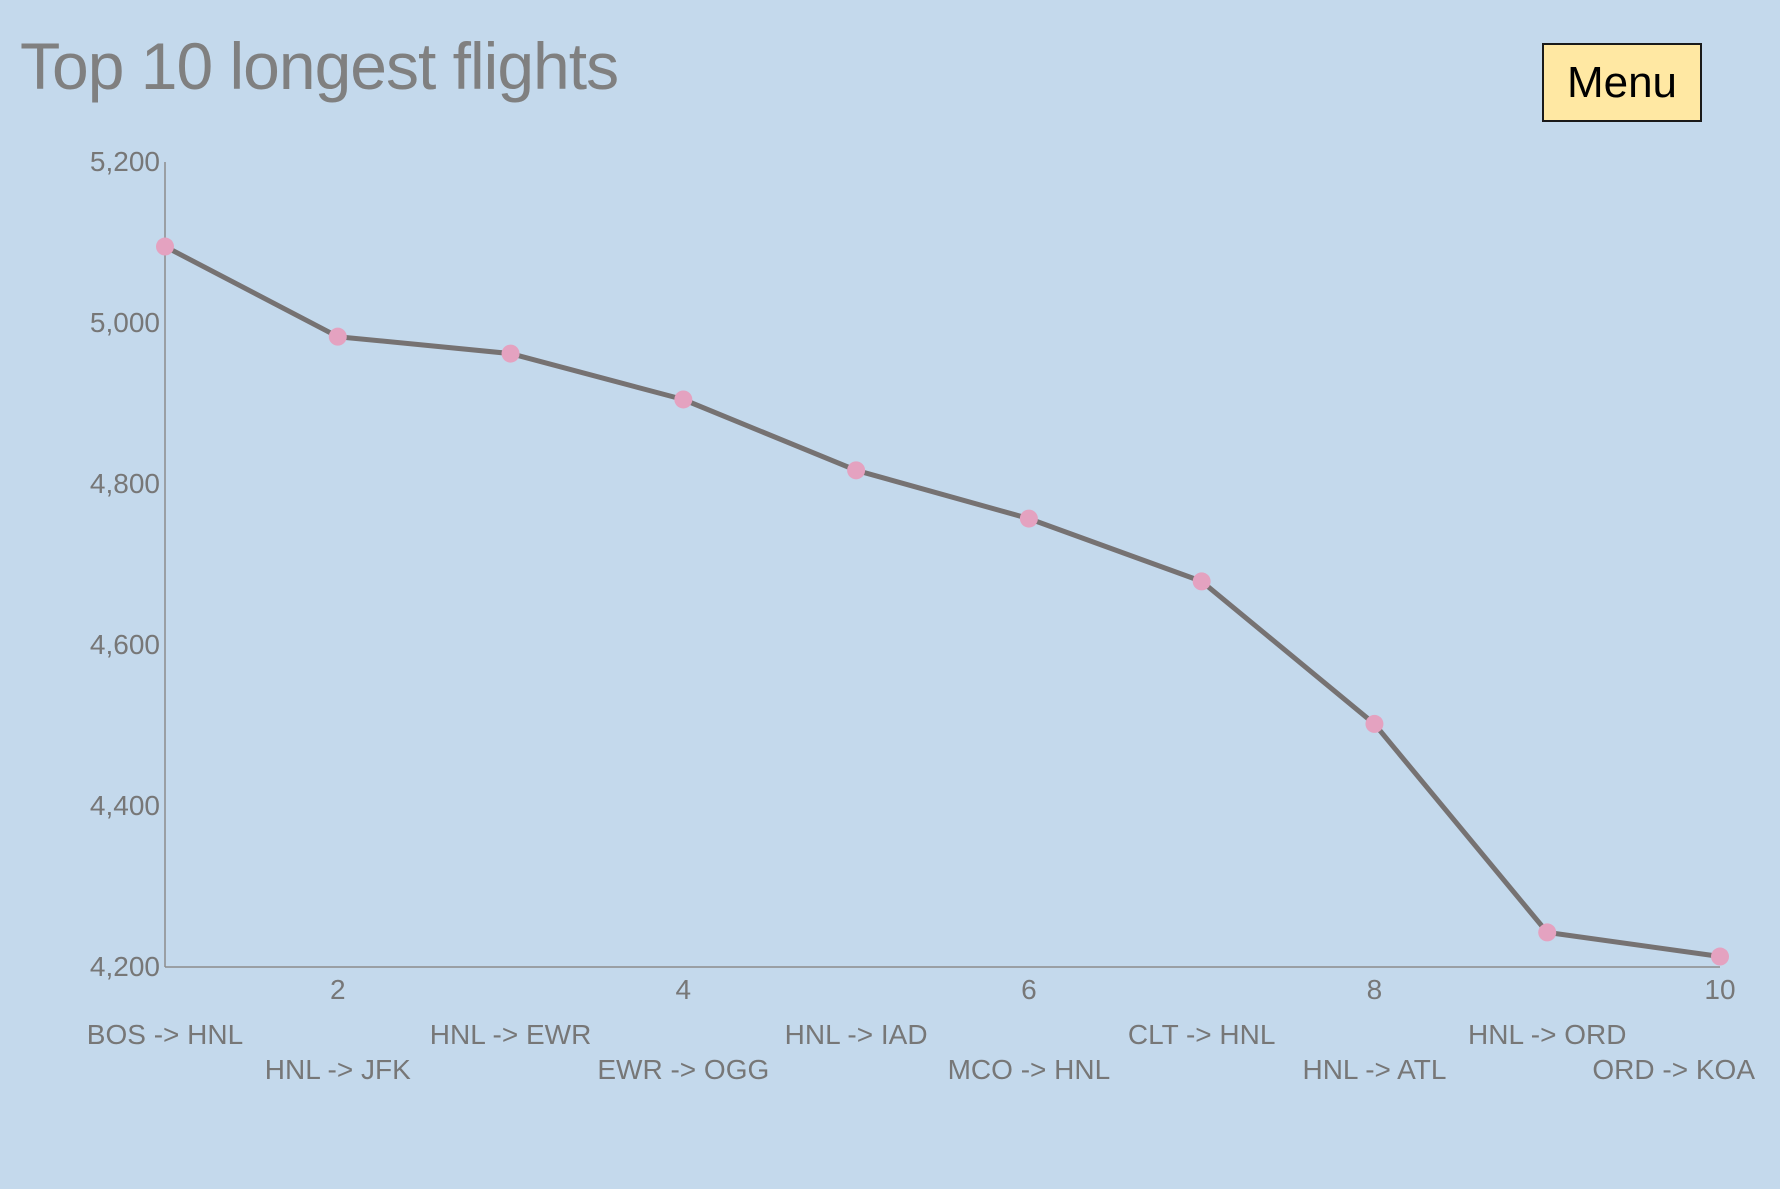 Image resolution: width=1780 pixels, height=1189 pixels. What do you see at coordinates (1375, 989) in the screenshot?
I see `x-tick-label: 8` at bounding box center [1375, 989].